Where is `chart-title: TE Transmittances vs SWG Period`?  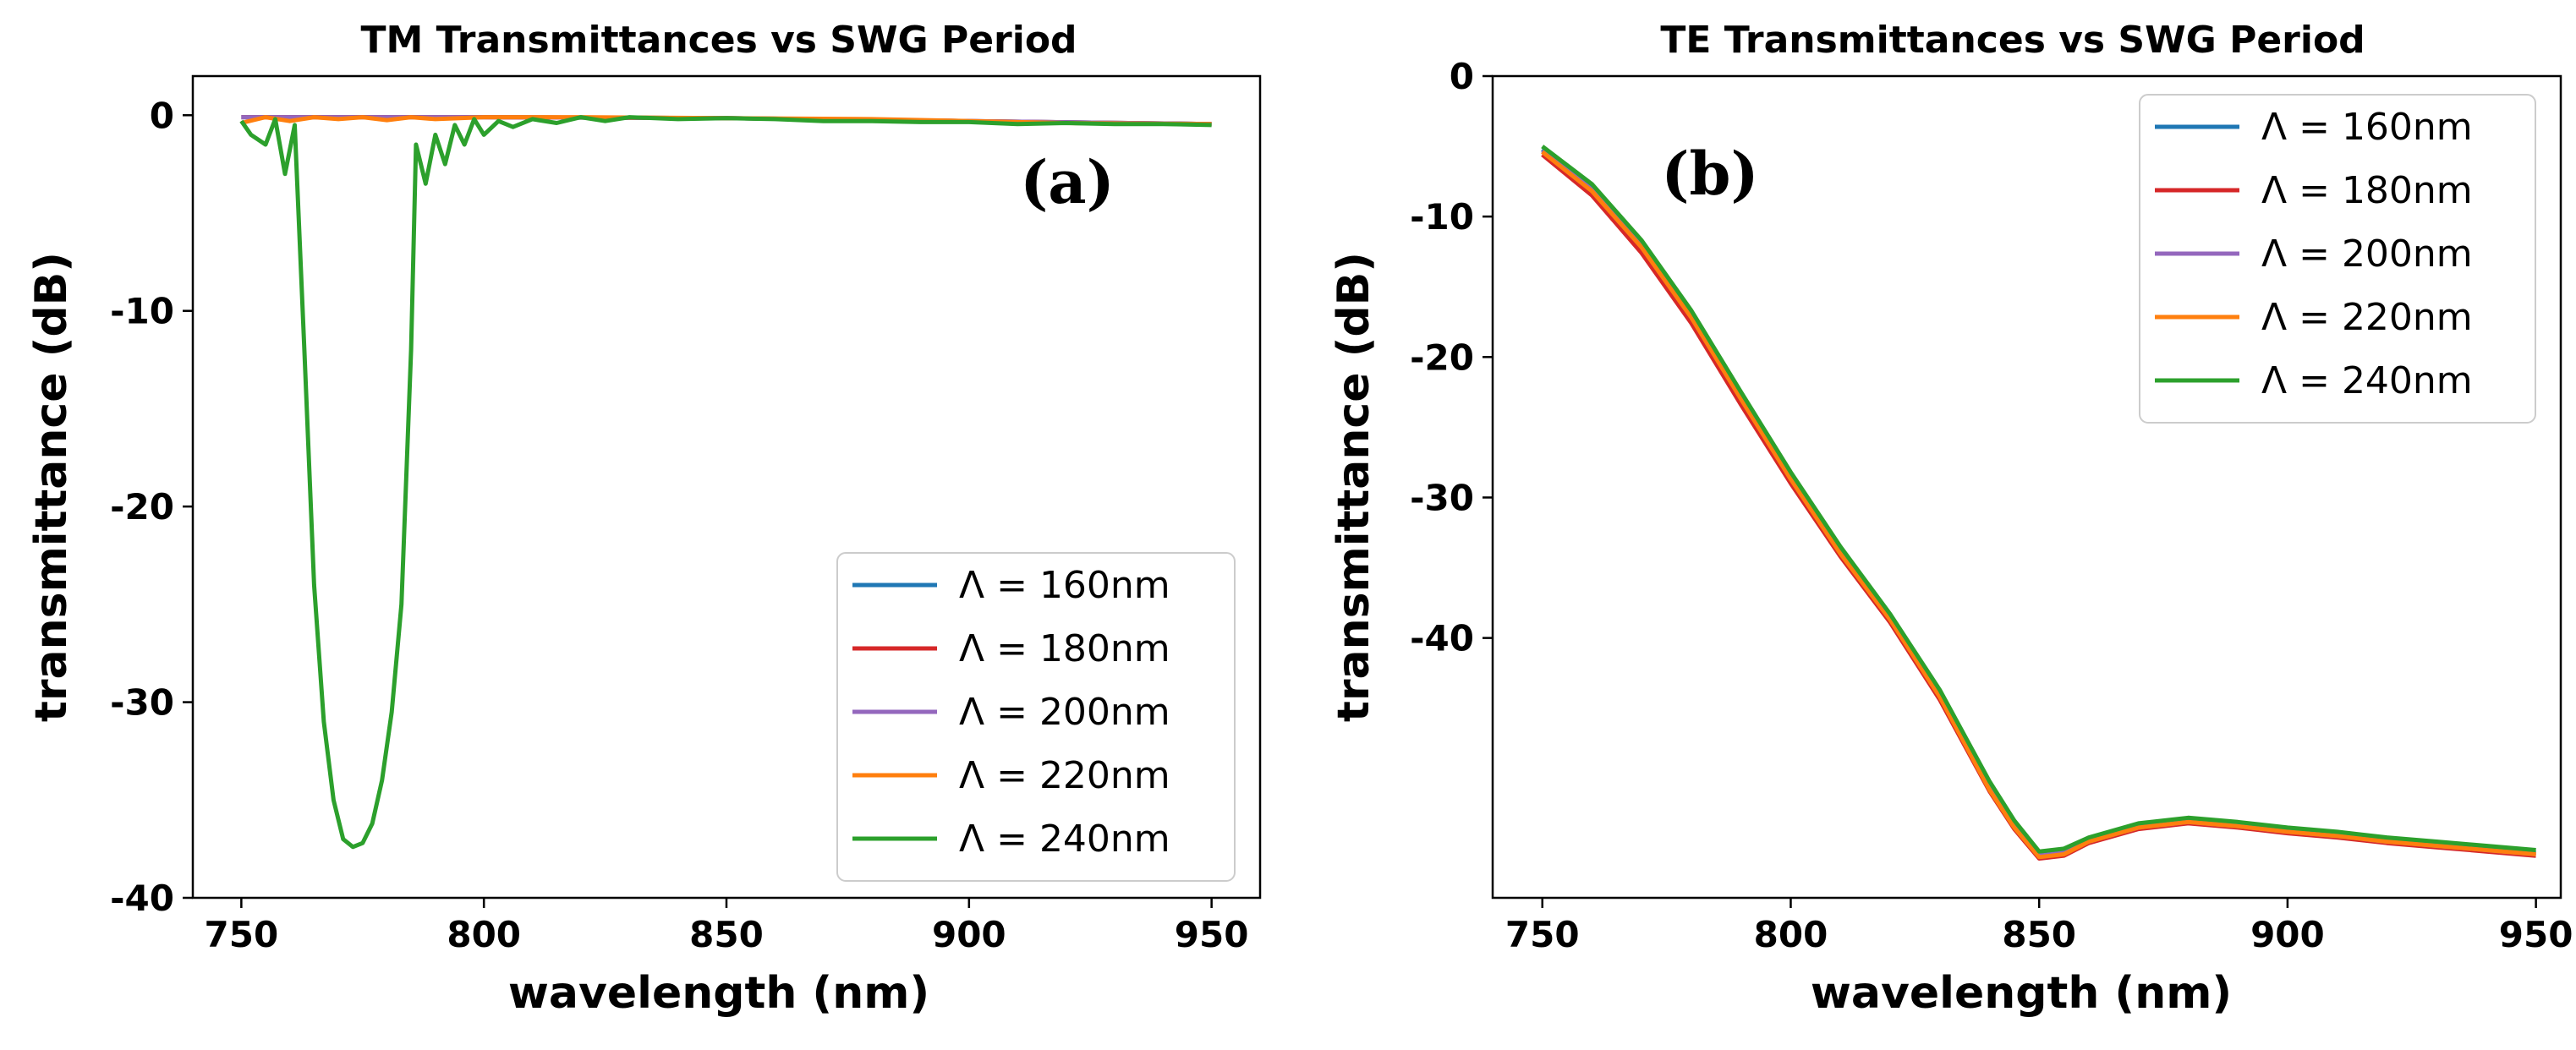
chart-title: TE Transmittances vs SWG Period is located at coordinates (2012, 40).